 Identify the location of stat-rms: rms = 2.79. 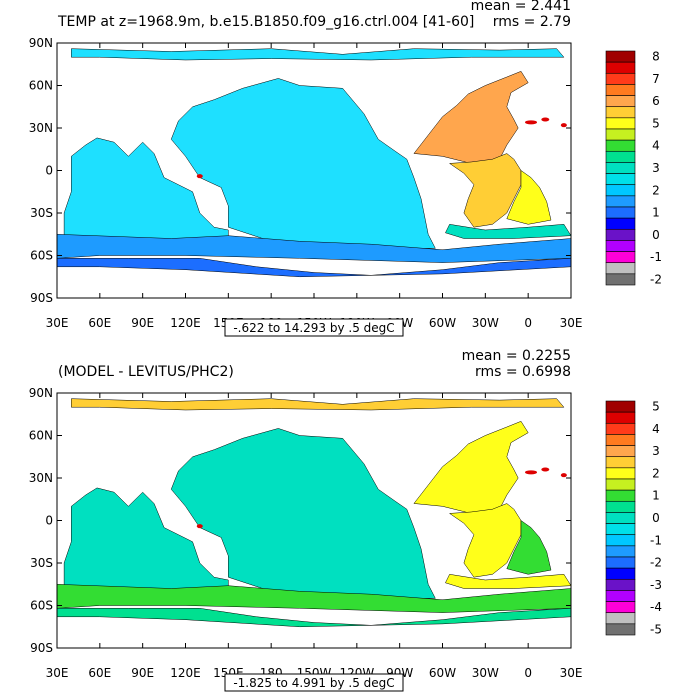
(532, 22).